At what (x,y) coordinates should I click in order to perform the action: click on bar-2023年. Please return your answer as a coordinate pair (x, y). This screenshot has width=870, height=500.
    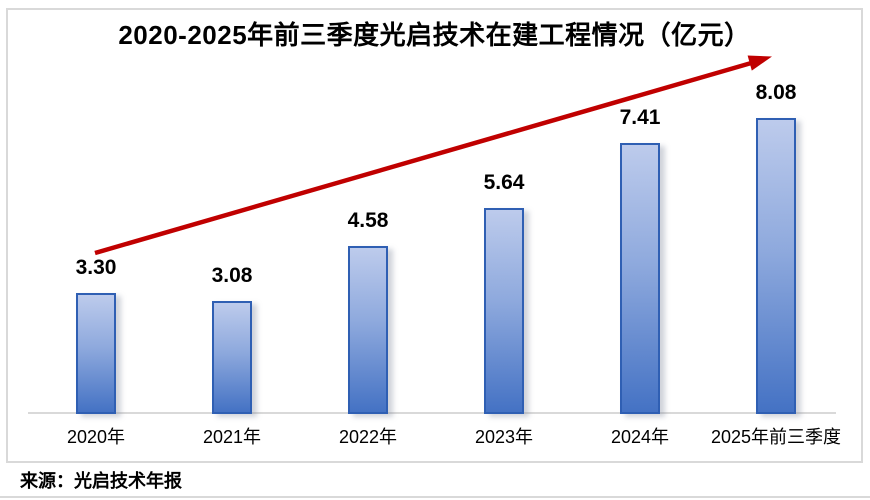
    Looking at the image, I should click on (504, 311).